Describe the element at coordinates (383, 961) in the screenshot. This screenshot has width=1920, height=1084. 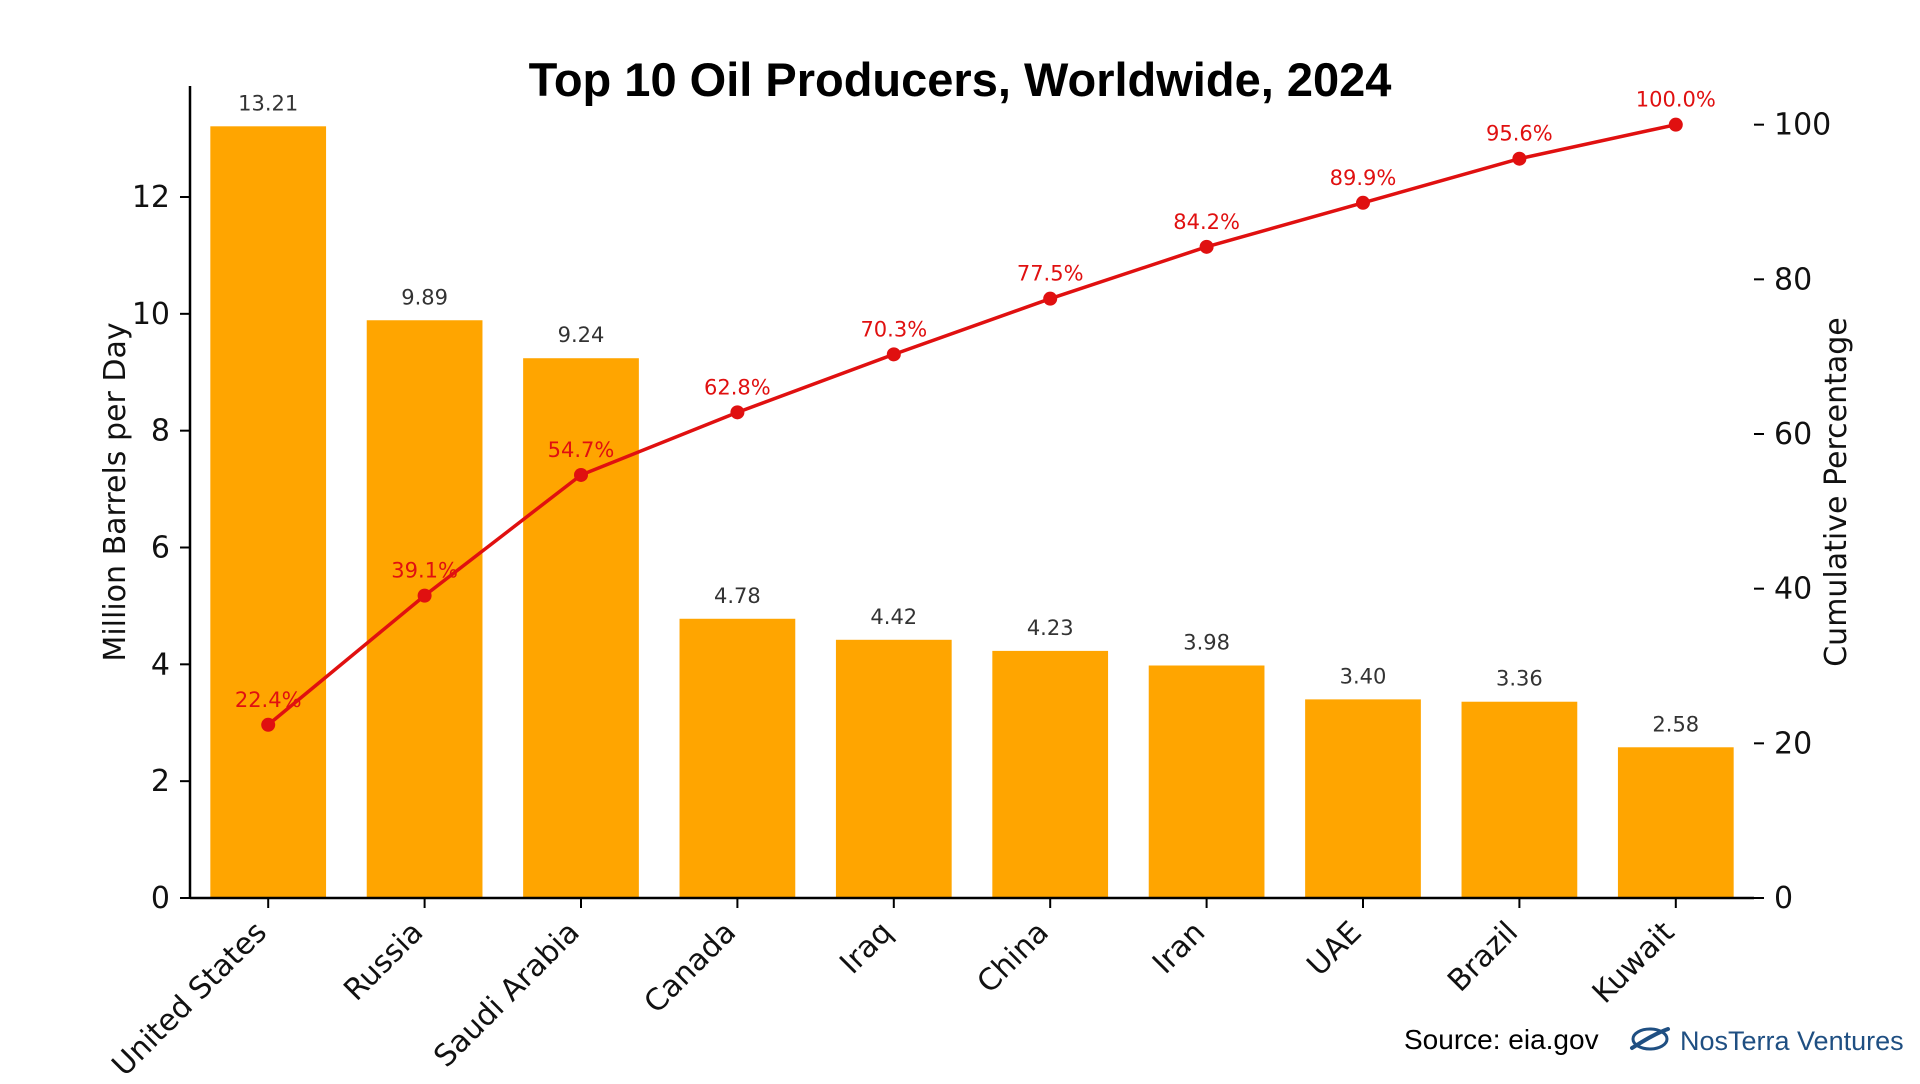
I see `x-tick-label: Russia` at that location.